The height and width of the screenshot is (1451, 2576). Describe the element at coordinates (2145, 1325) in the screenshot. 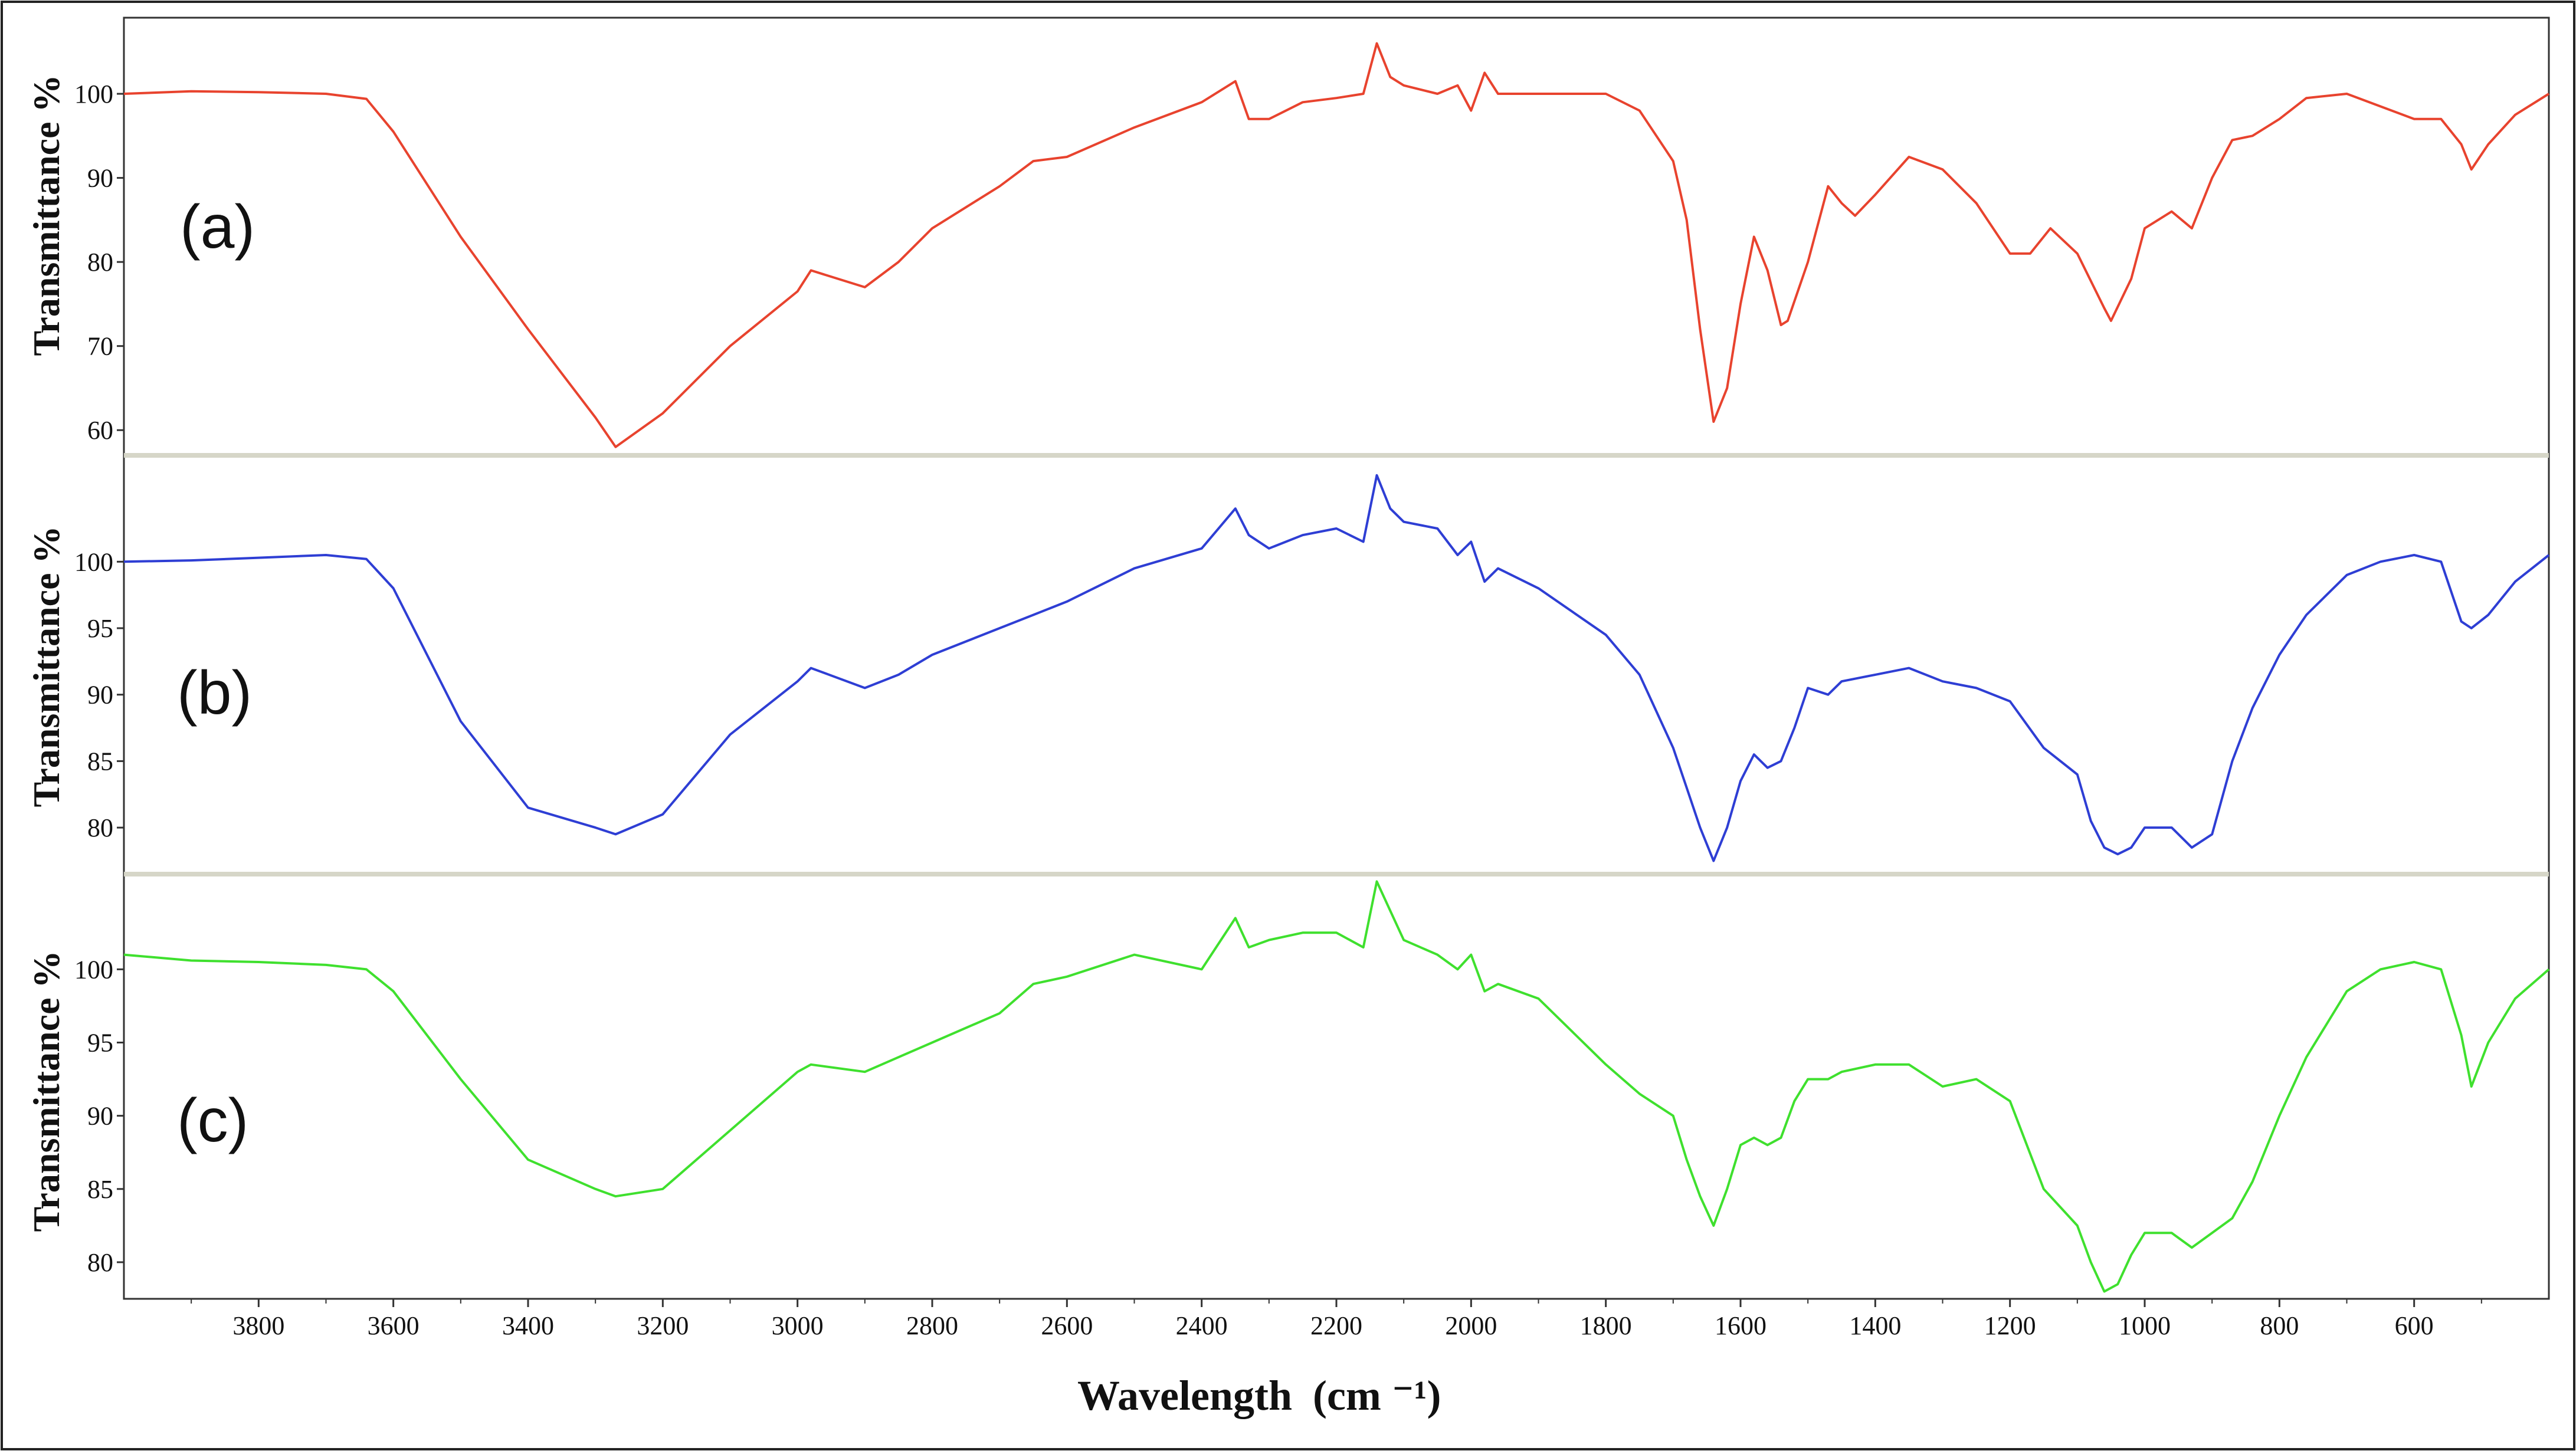

I see `x-tick-label: 1000` at that location.